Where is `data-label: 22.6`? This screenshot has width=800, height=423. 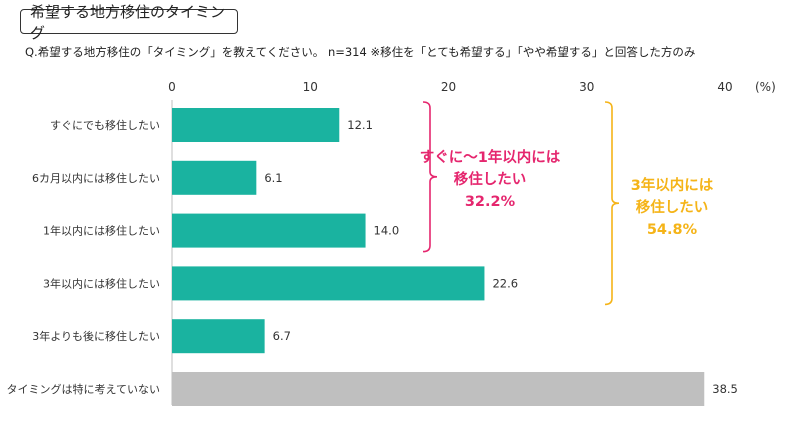
data-label: 22.6 is located at coordinates (505, 283).